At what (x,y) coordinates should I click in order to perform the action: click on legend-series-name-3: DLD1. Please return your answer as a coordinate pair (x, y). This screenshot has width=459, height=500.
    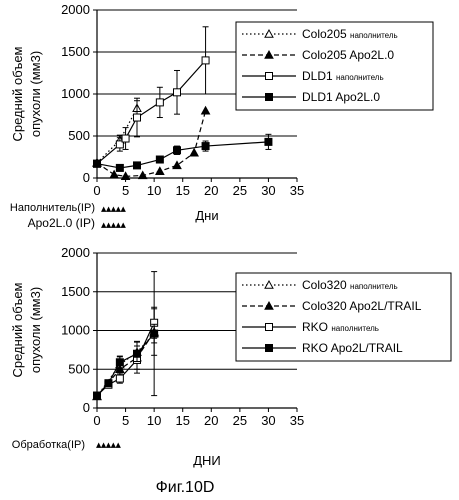
    Looking at the image, I should click on (318, 97).